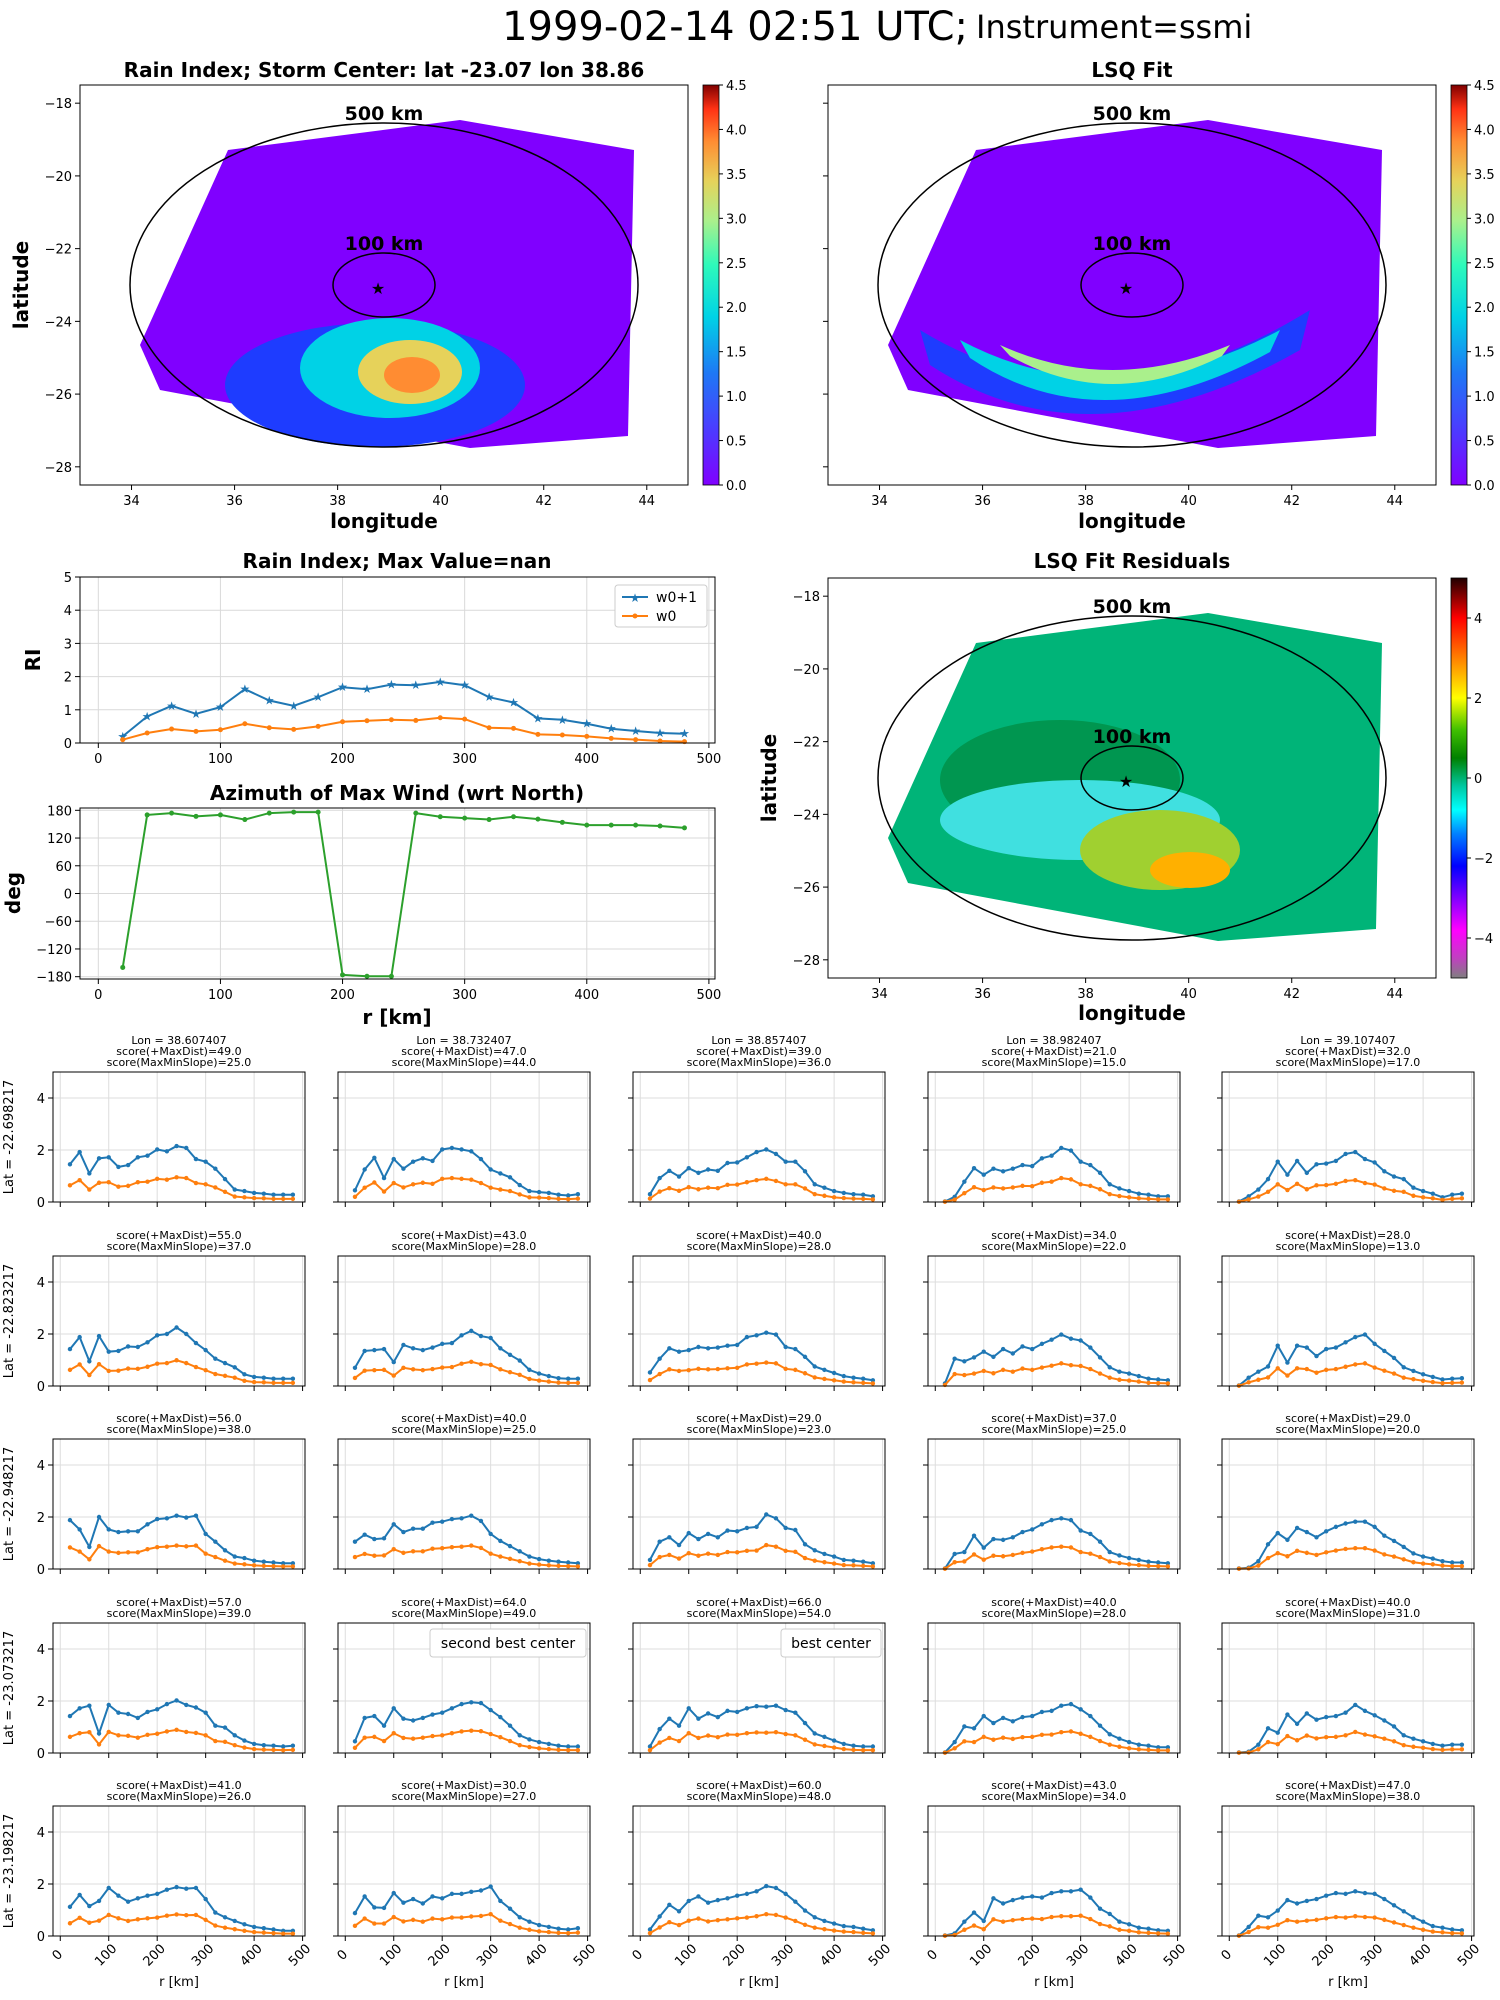  I want to click on colorbar-tick-label: 3.0, so click(1484, 219).